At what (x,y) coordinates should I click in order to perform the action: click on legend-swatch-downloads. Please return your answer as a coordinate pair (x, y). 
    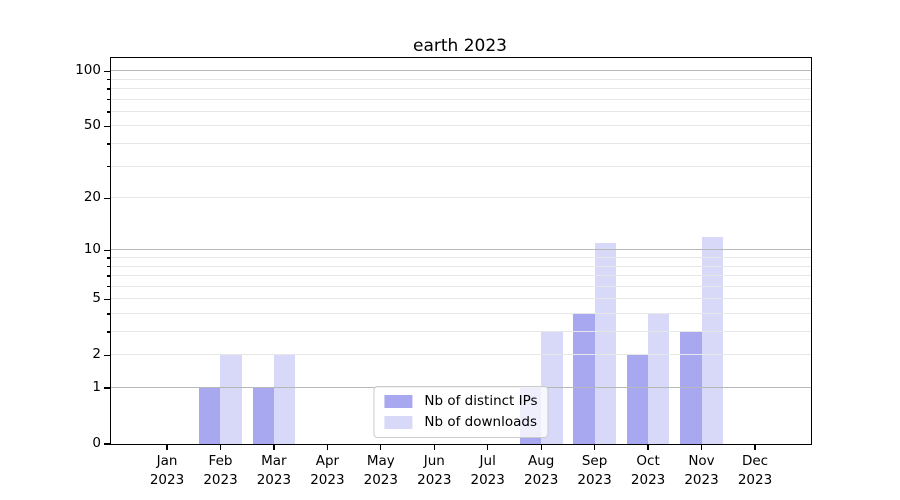
    Looking at the image, I should click on (398, 423).